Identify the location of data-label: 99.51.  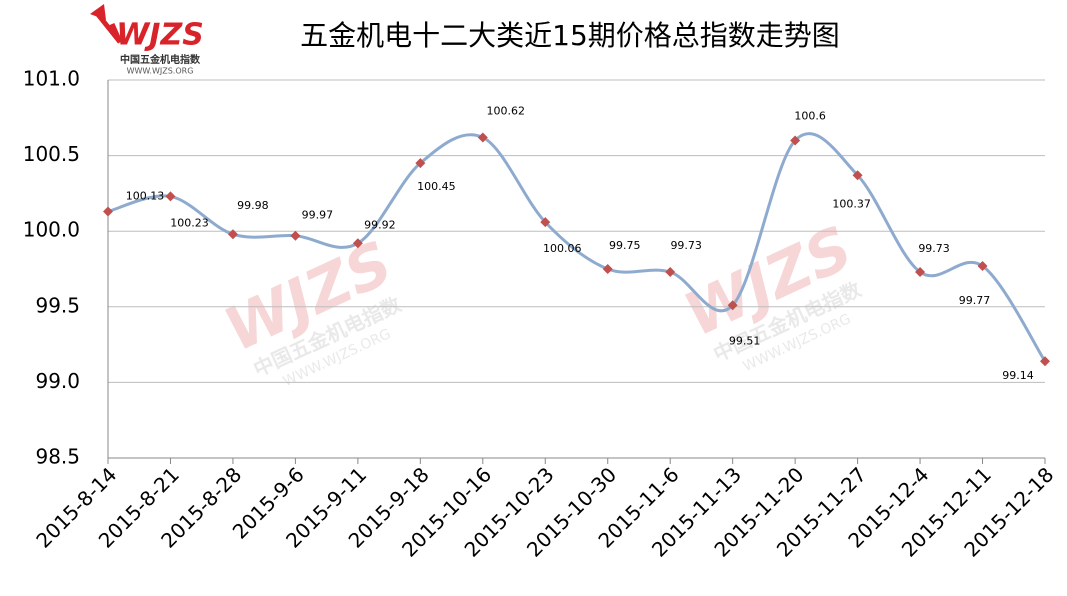
(745, 340).